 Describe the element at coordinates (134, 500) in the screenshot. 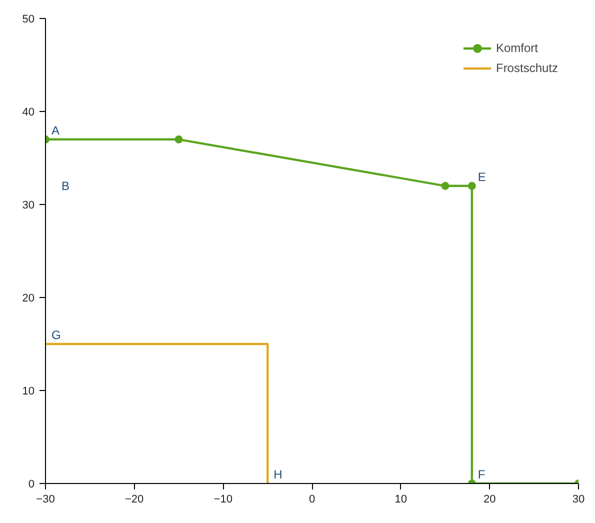

I see `x-tick-label: −20` at that location.